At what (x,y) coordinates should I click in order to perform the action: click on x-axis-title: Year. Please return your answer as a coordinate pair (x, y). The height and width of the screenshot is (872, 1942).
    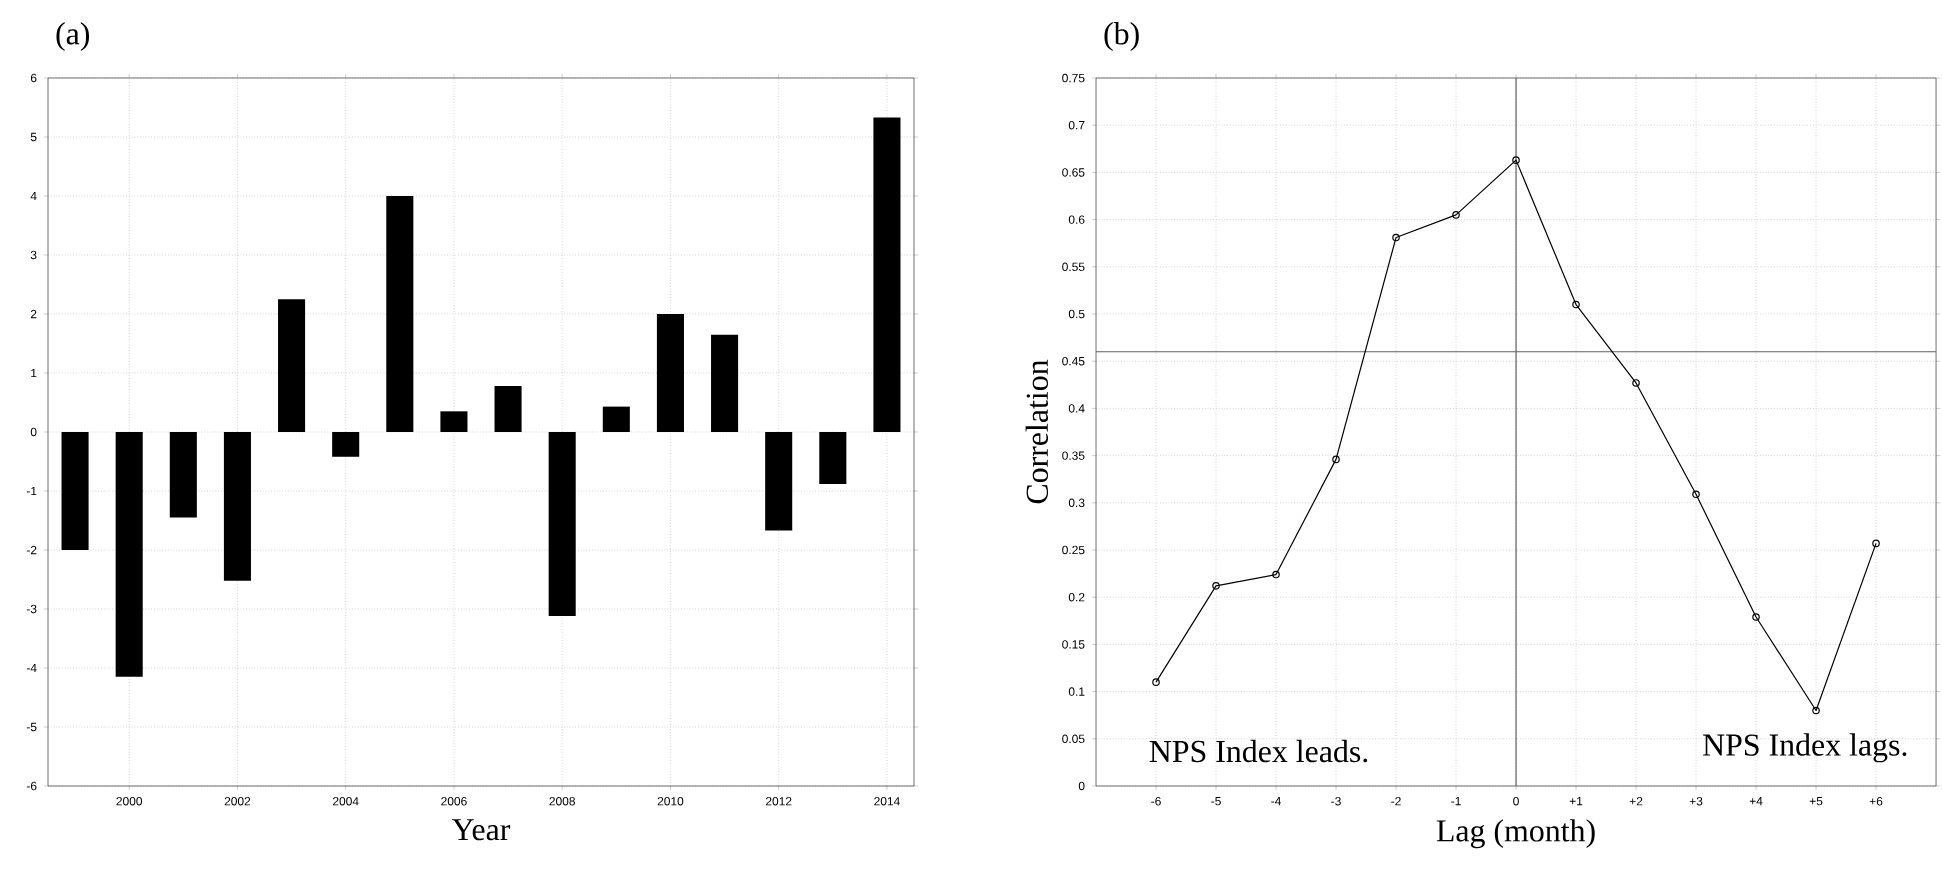
    Looking at the image, I should click on (481, 830).